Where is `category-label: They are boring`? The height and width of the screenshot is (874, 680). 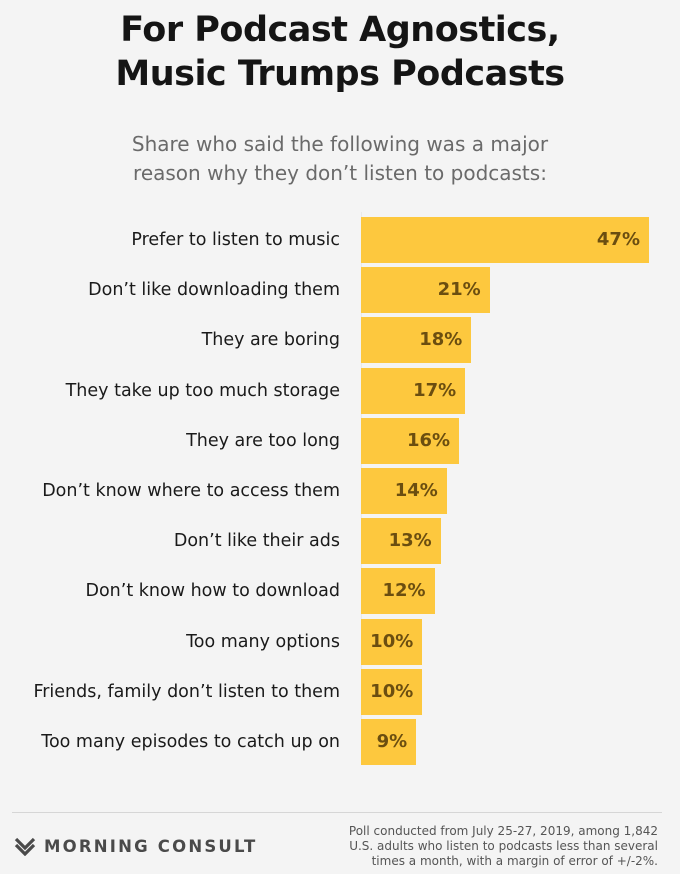 category-label: They are boring is located at coordinates (270, 340).